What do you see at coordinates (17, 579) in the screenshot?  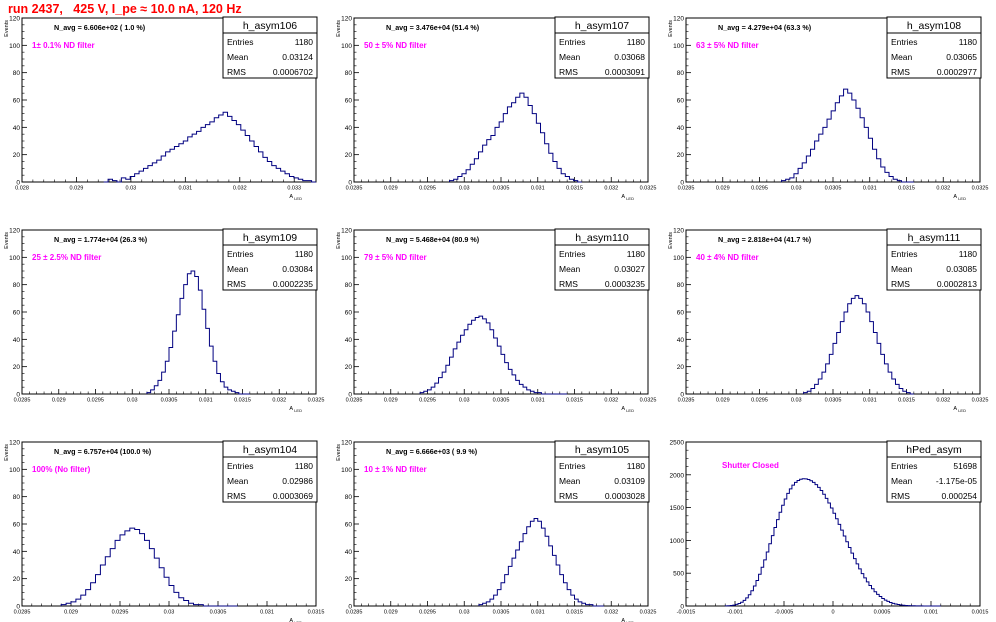 I see `y-tick-label: 20` at bounding box center [17, 579].